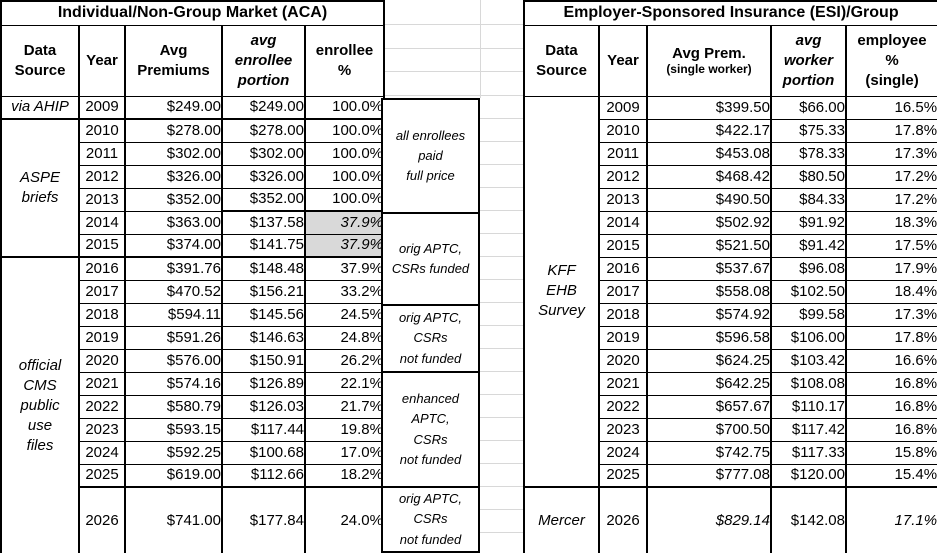  What do you see at coordinates (263, 107) in the screenshot?
I see `portion-cell: $249.00` at bounding box center [263, 107].